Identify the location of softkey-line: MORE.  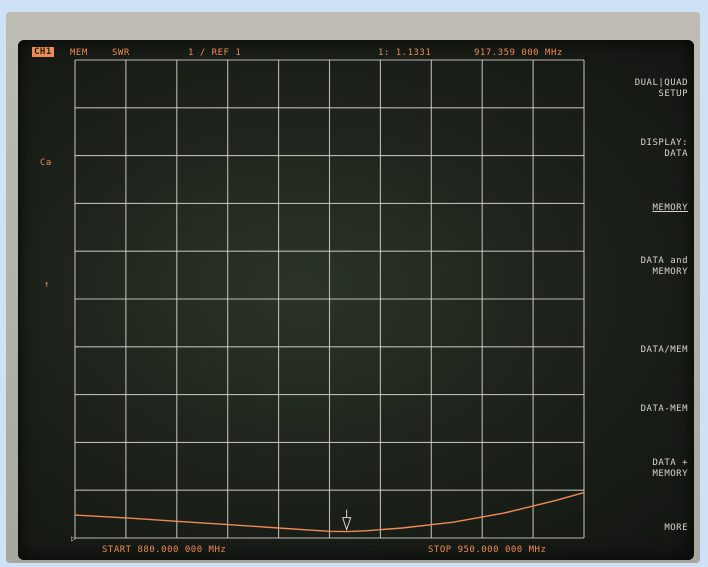
(676, 528).